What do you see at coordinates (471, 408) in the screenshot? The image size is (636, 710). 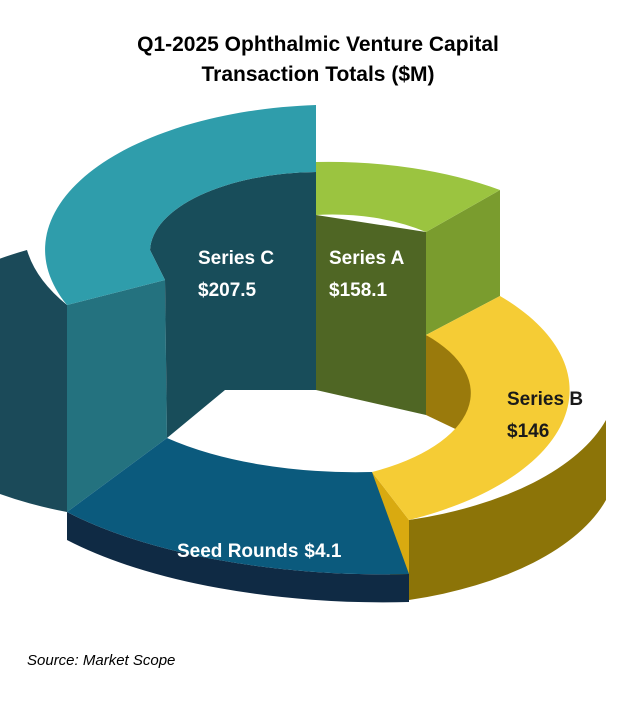 I see `slice-series-b-top` at bounding box center [471, 408].